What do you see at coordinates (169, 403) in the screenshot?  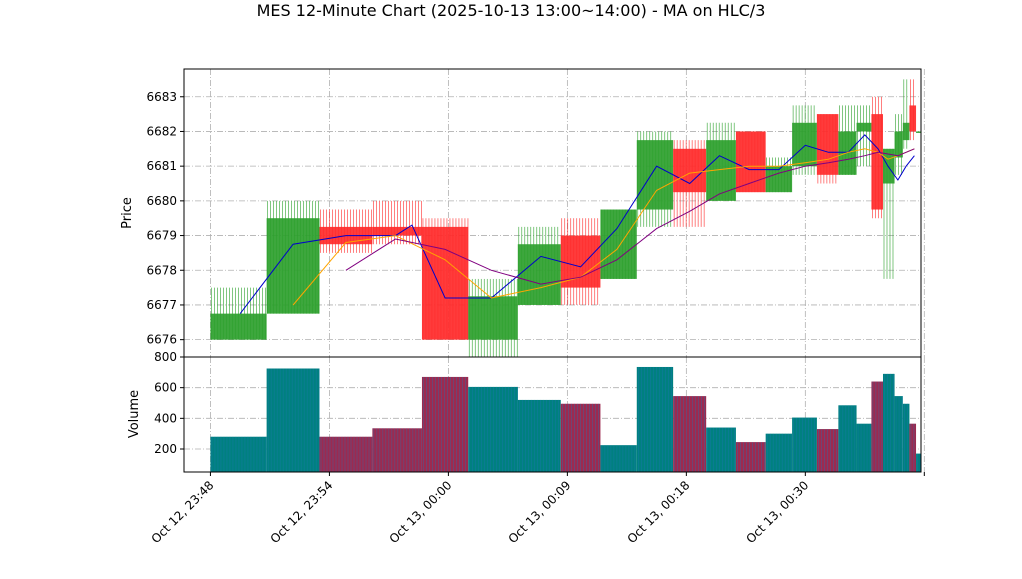 I see `volume-y-axis: 200 400 600 800` at bounding box center [169, 403].